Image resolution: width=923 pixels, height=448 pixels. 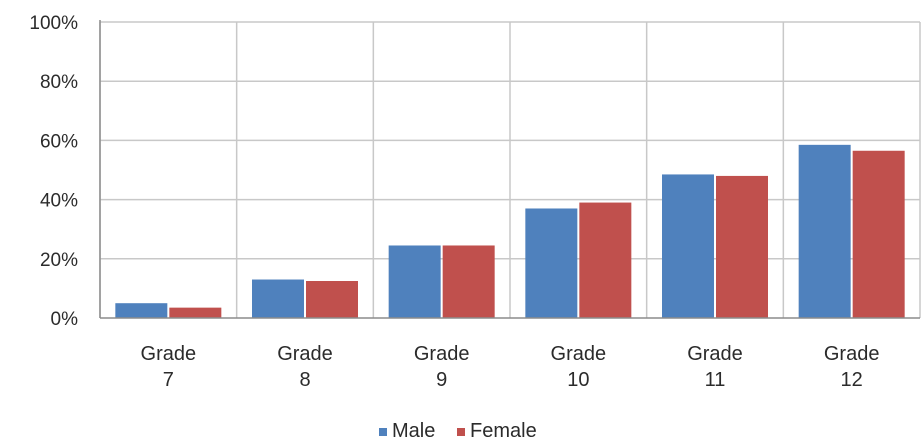 What do you see at coordinates (59, 260) in the screenshot?
I see `y-tick-label: 20%` at bounding box center [59, 260].